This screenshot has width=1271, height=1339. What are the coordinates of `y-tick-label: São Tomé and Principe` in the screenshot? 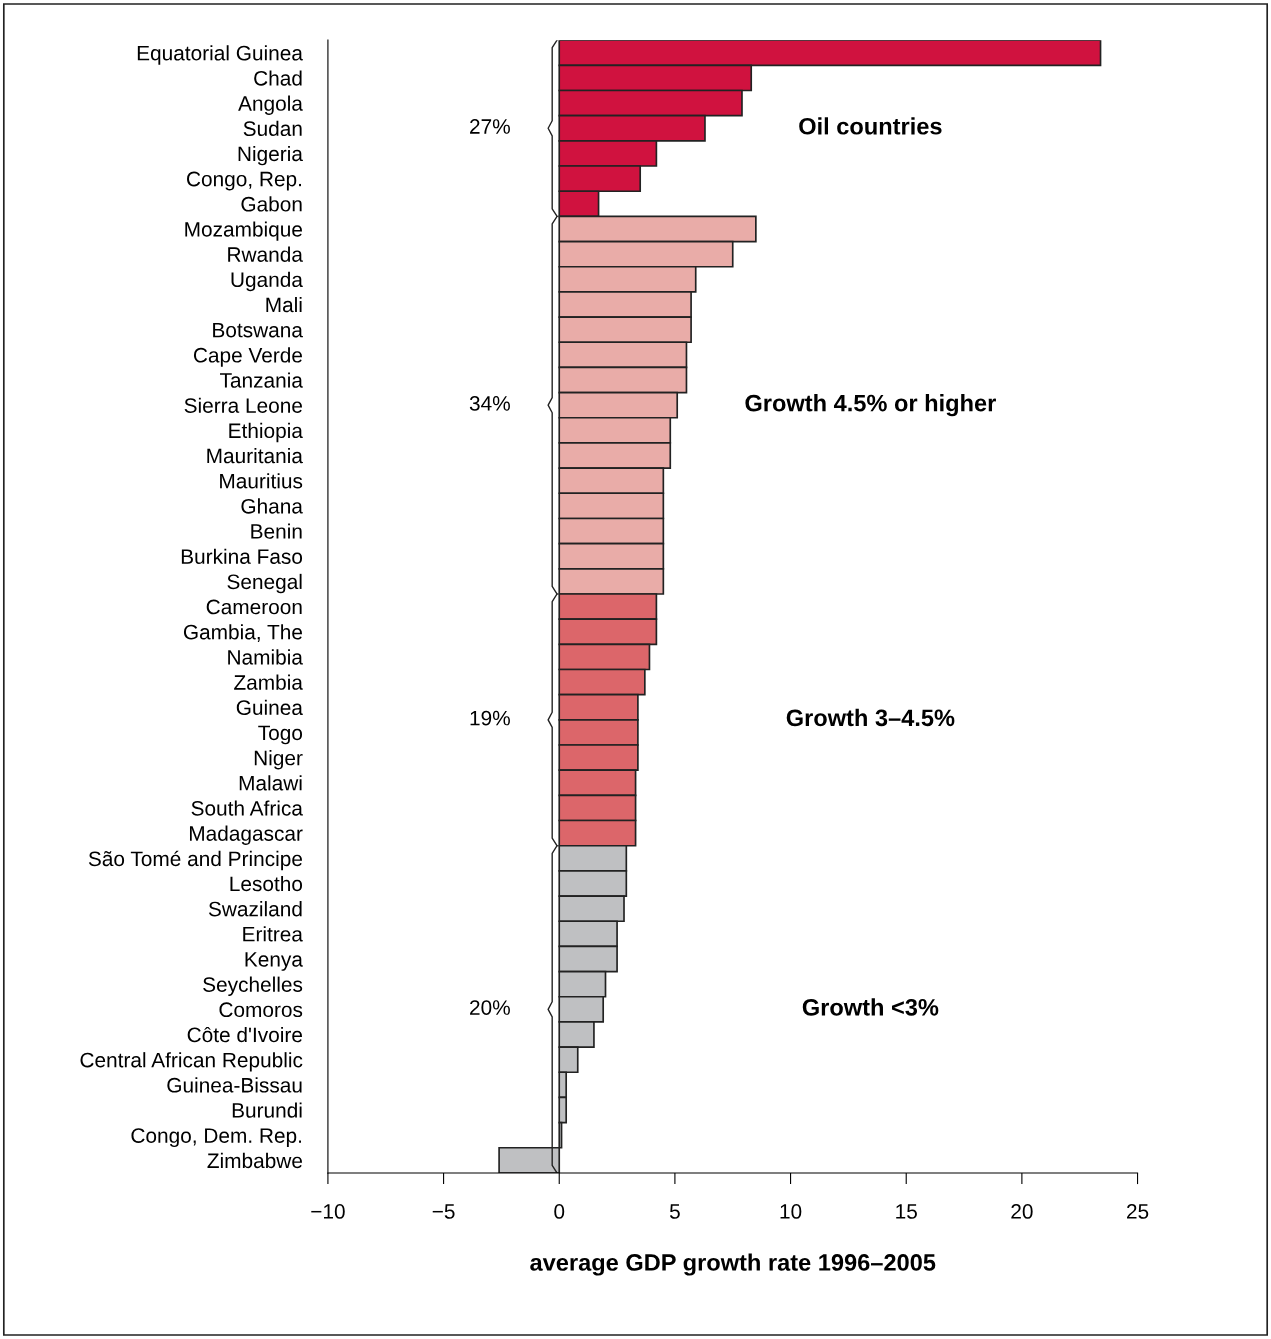 It's located at (195, 860).